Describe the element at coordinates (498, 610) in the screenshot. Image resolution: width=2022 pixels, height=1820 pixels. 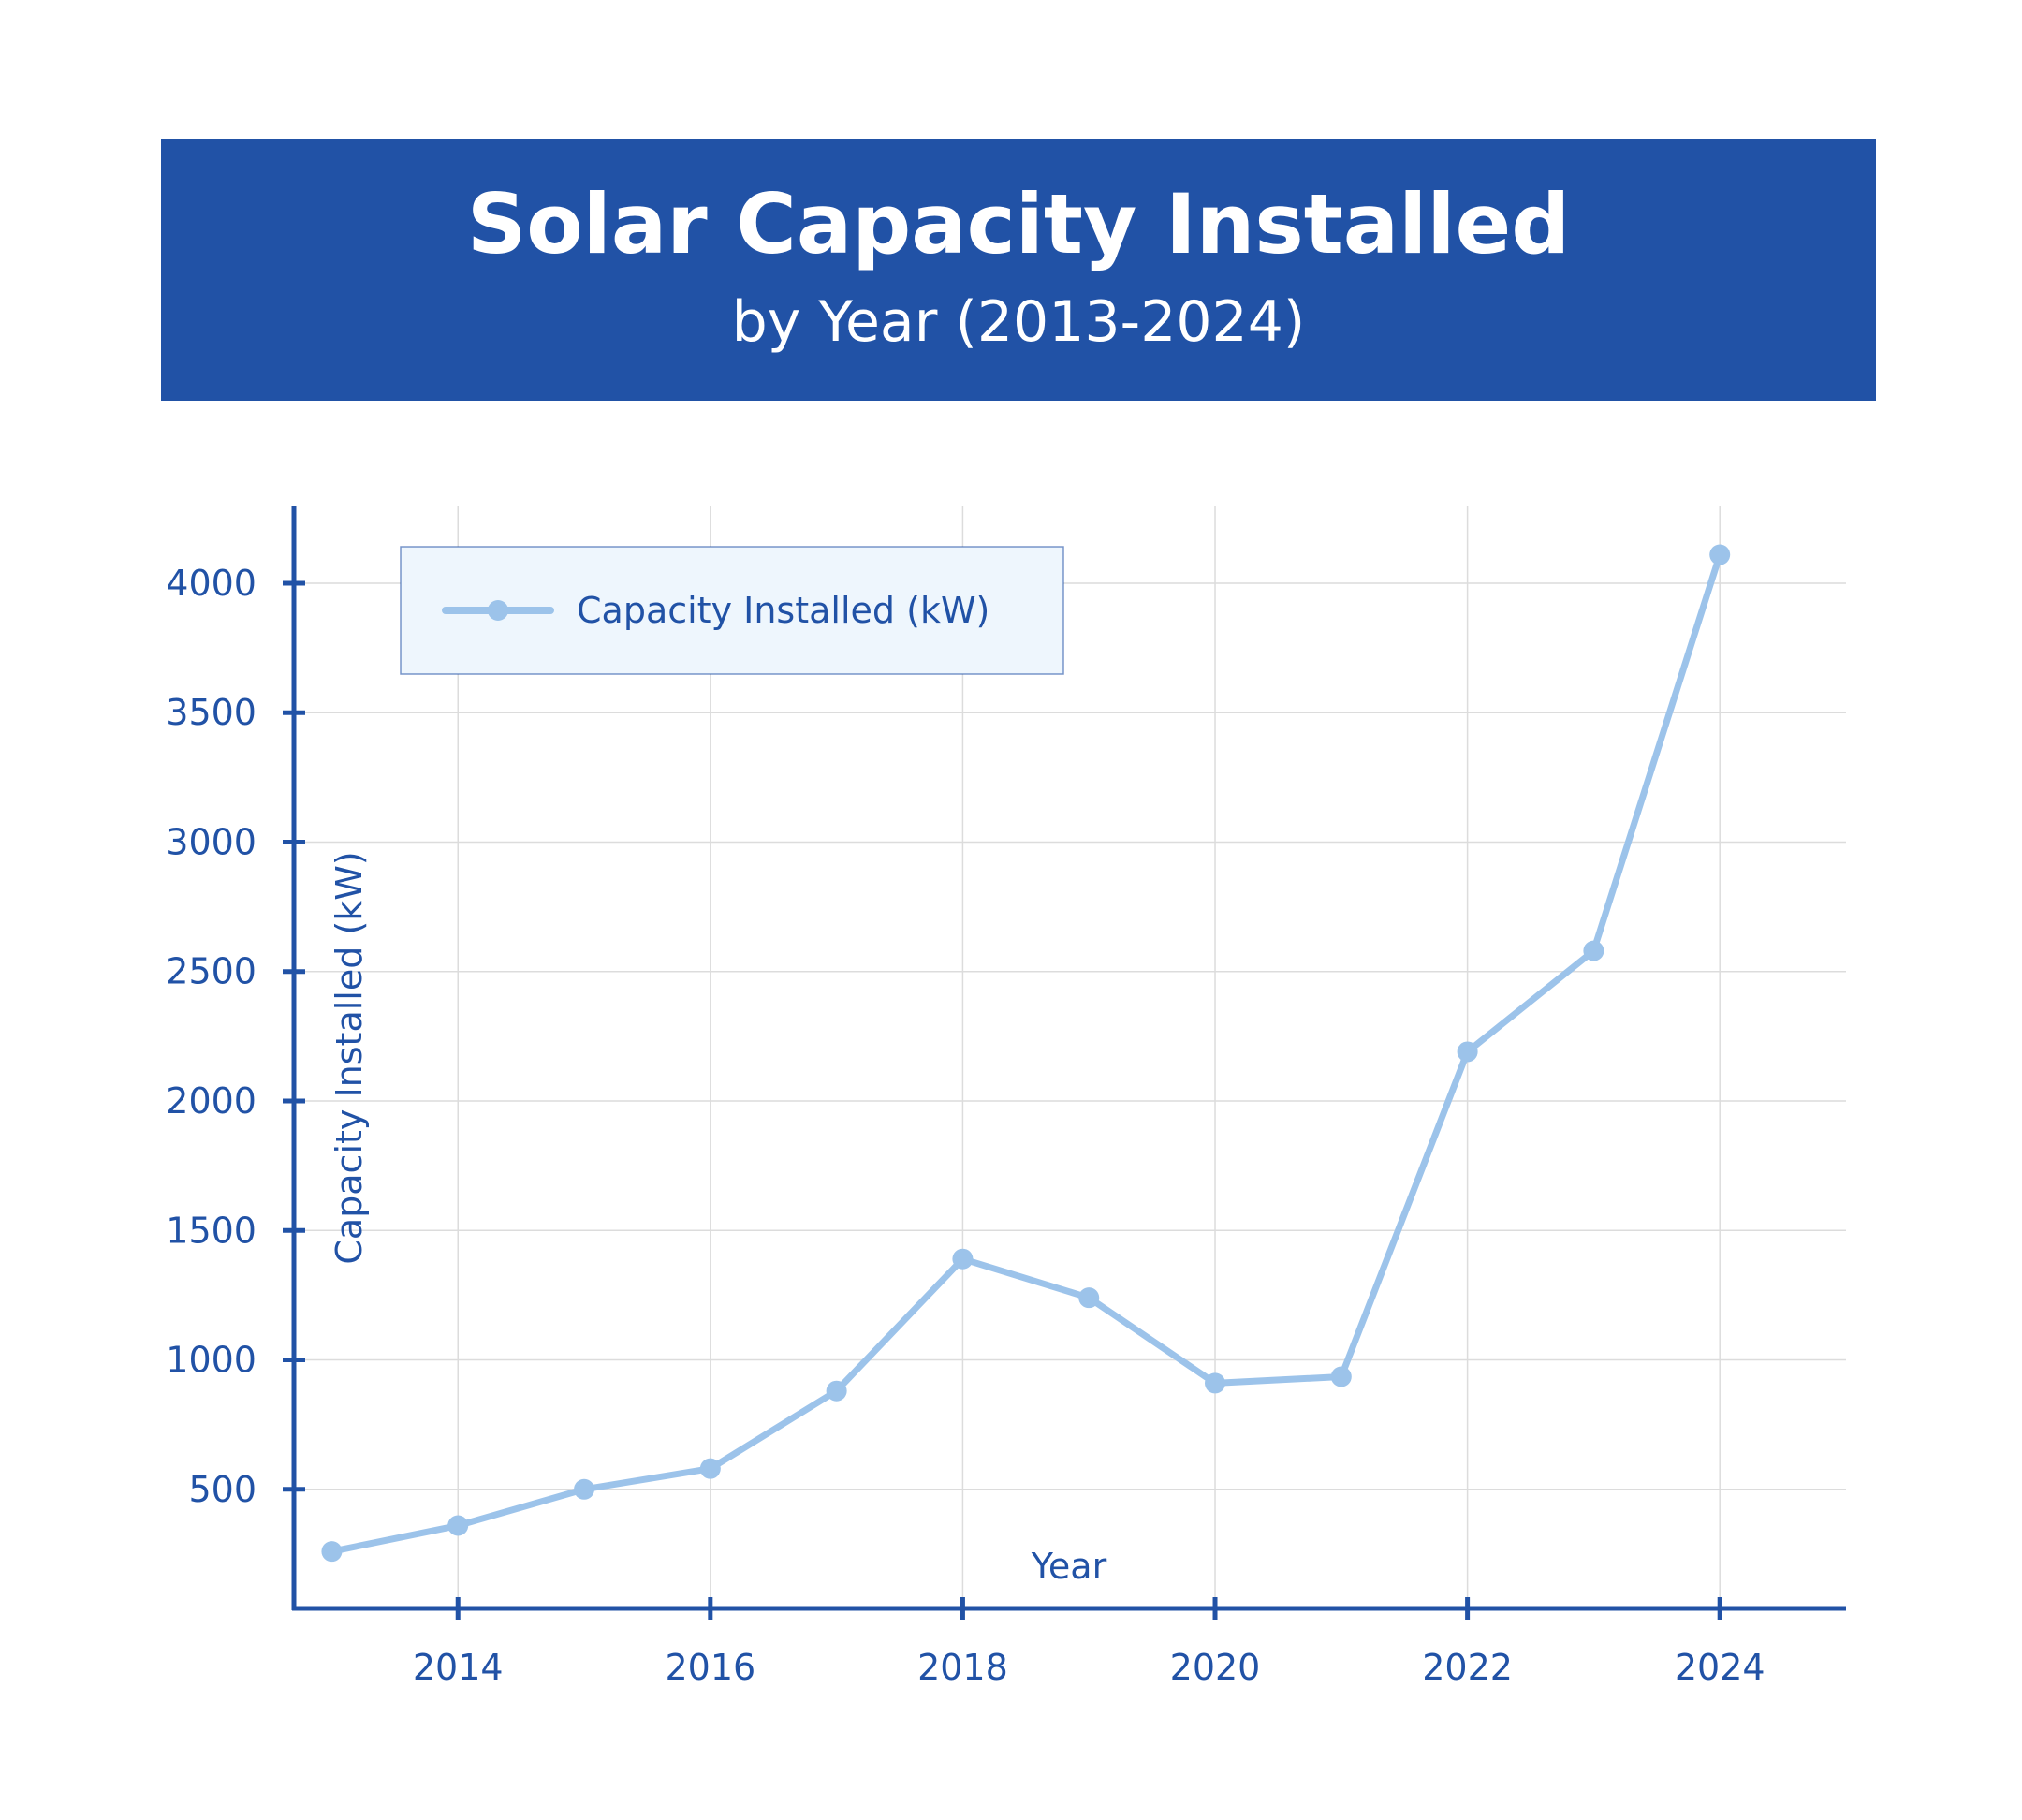
I see `legend-marker` at that location.